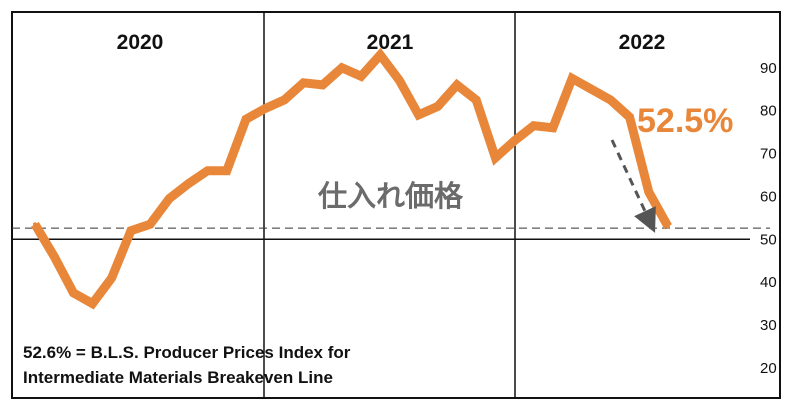  What do you see at coordinates (768, 282) in the screenshot?
I see `y-tick-label: 40` at bounding box center [768, 282].